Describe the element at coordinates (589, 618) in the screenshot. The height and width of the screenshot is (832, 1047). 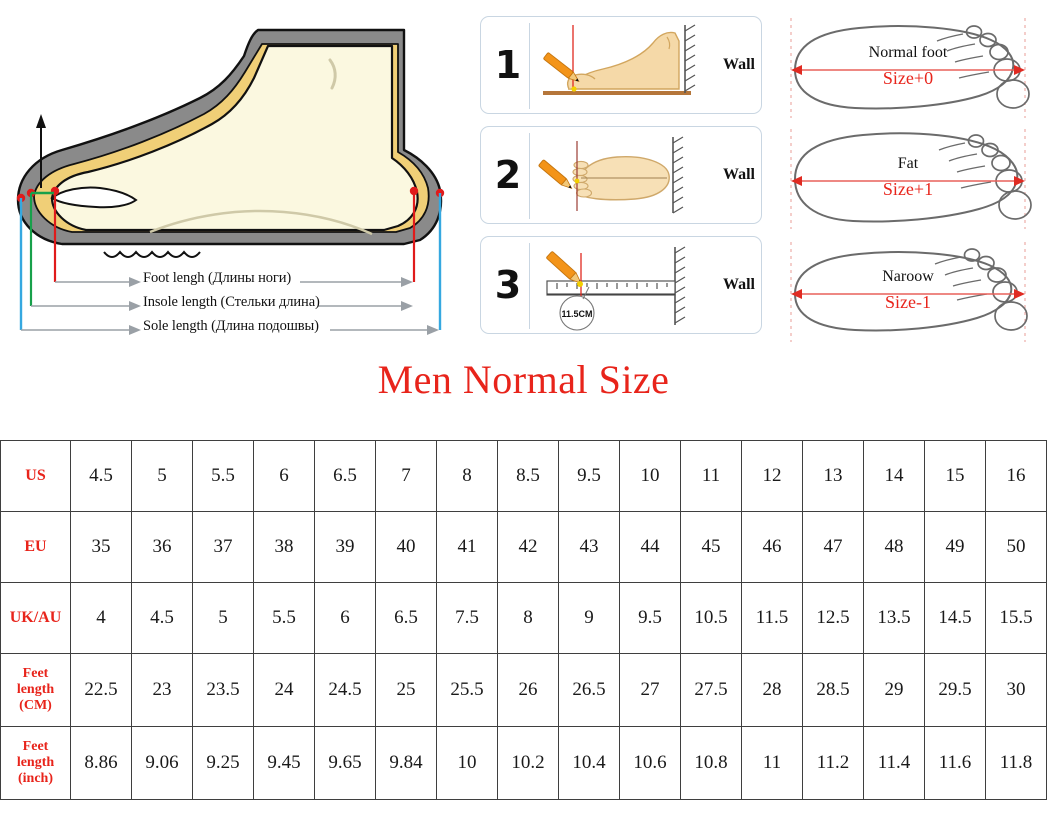
I see `table-cell: 9` at that location.